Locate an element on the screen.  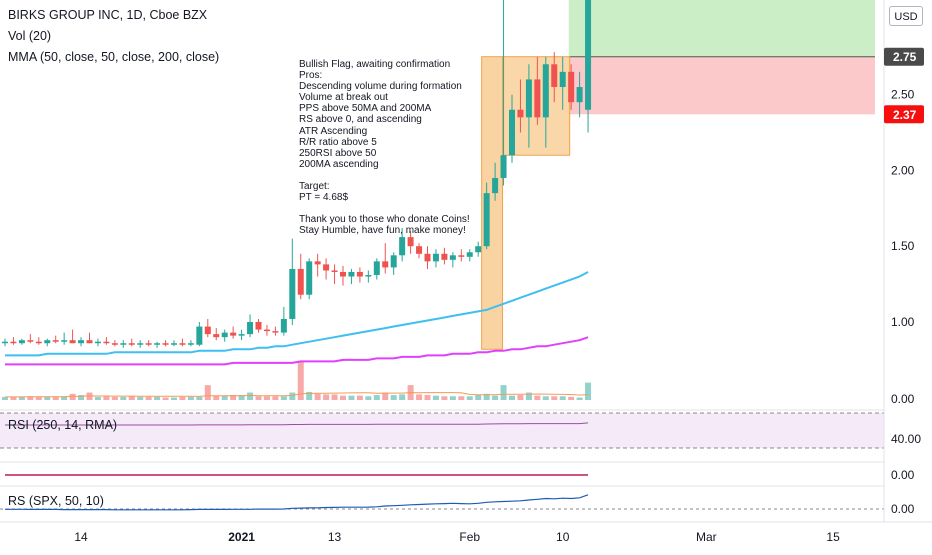
target-zone is located at coordinates (721, 28).